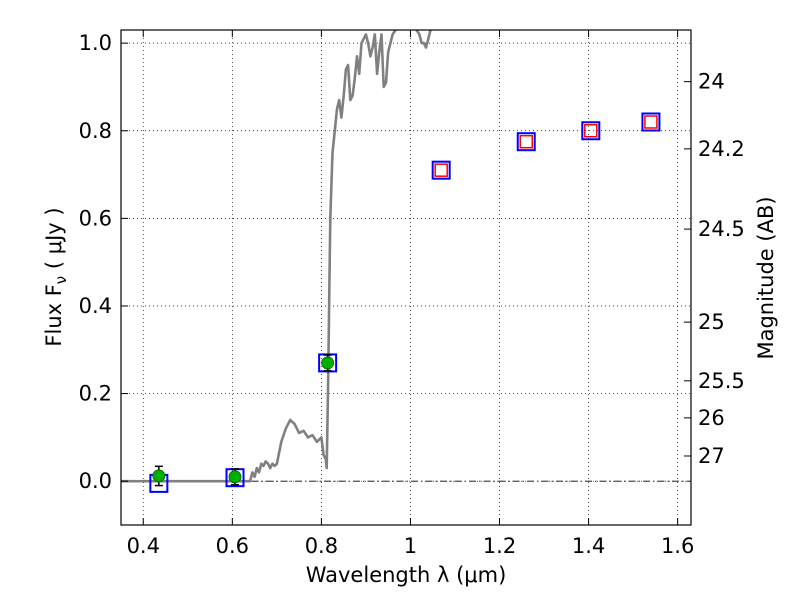  I want to click on x-tick-label: 1.2, so click(499, 546).